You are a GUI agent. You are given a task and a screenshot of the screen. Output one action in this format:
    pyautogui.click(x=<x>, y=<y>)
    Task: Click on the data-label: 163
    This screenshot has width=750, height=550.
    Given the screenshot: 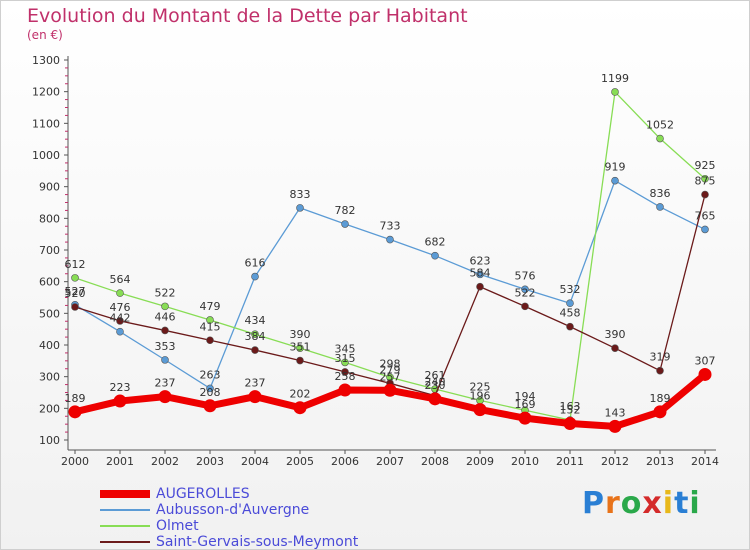 What is the action you would take?
    pyautogui.click(x=570, y=406)
    